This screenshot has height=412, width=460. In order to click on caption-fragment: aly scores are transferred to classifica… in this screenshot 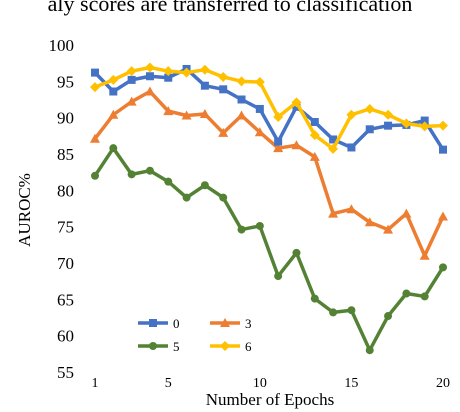, I will do `click(230, 8)`.